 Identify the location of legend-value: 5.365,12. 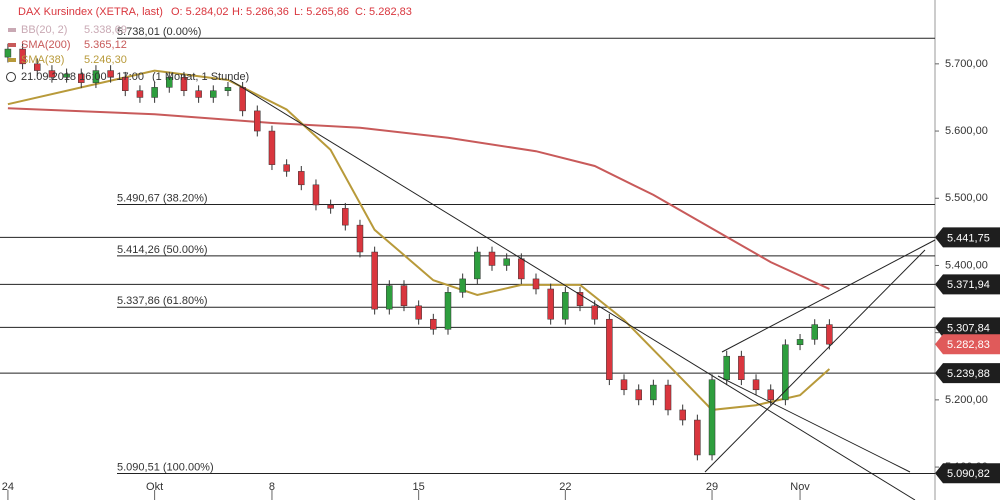
(105, 45).